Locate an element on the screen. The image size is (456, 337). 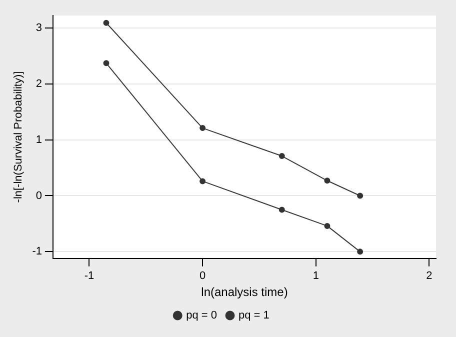
x-tick-label: 1 is located at coordinates (315, 276).